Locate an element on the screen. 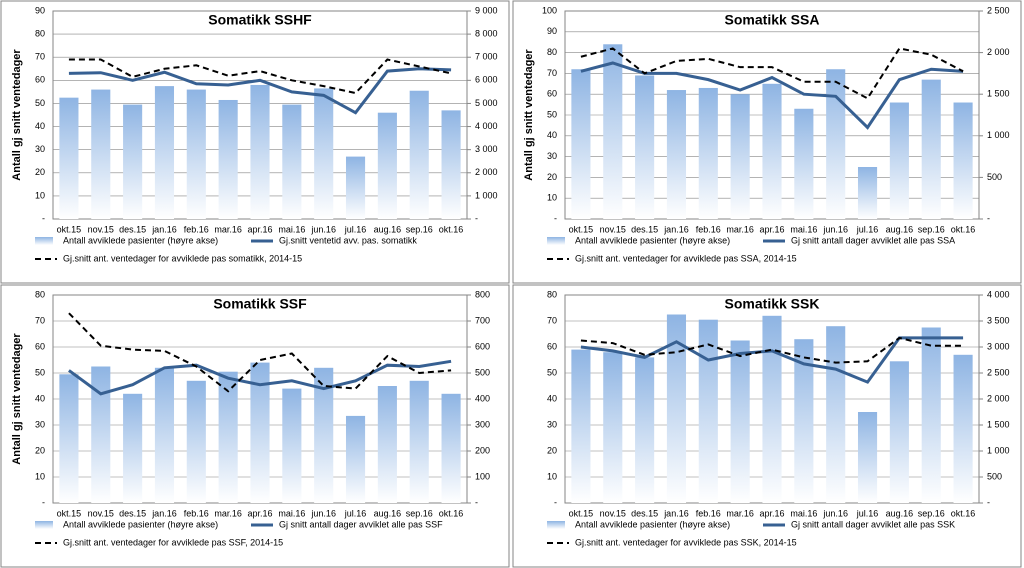  y2-tick-label: 6 000 is located at coordinates (486, 80).